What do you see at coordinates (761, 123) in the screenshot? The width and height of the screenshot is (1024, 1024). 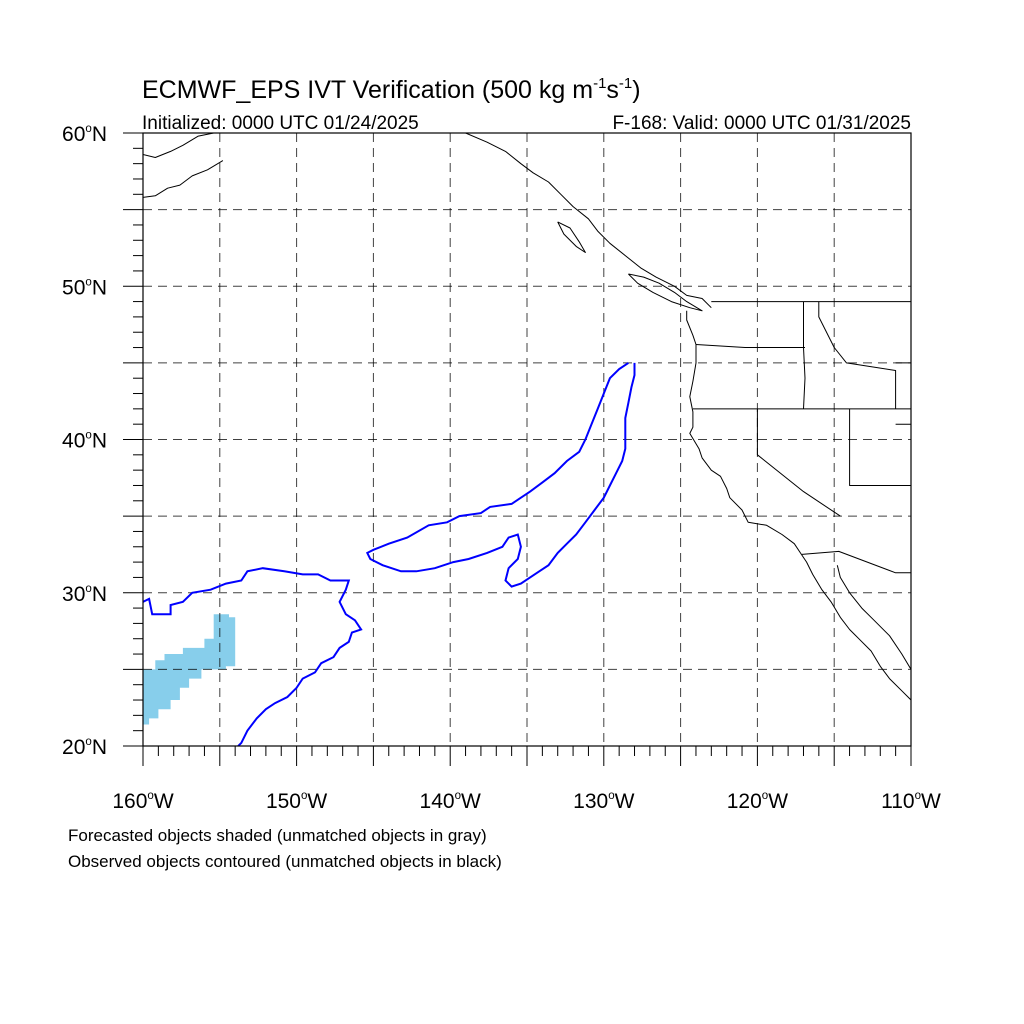 I see `valid-time-label: F-168: Valid: 0000 UTC 01/31/2025` at bounding box center [761, 123].